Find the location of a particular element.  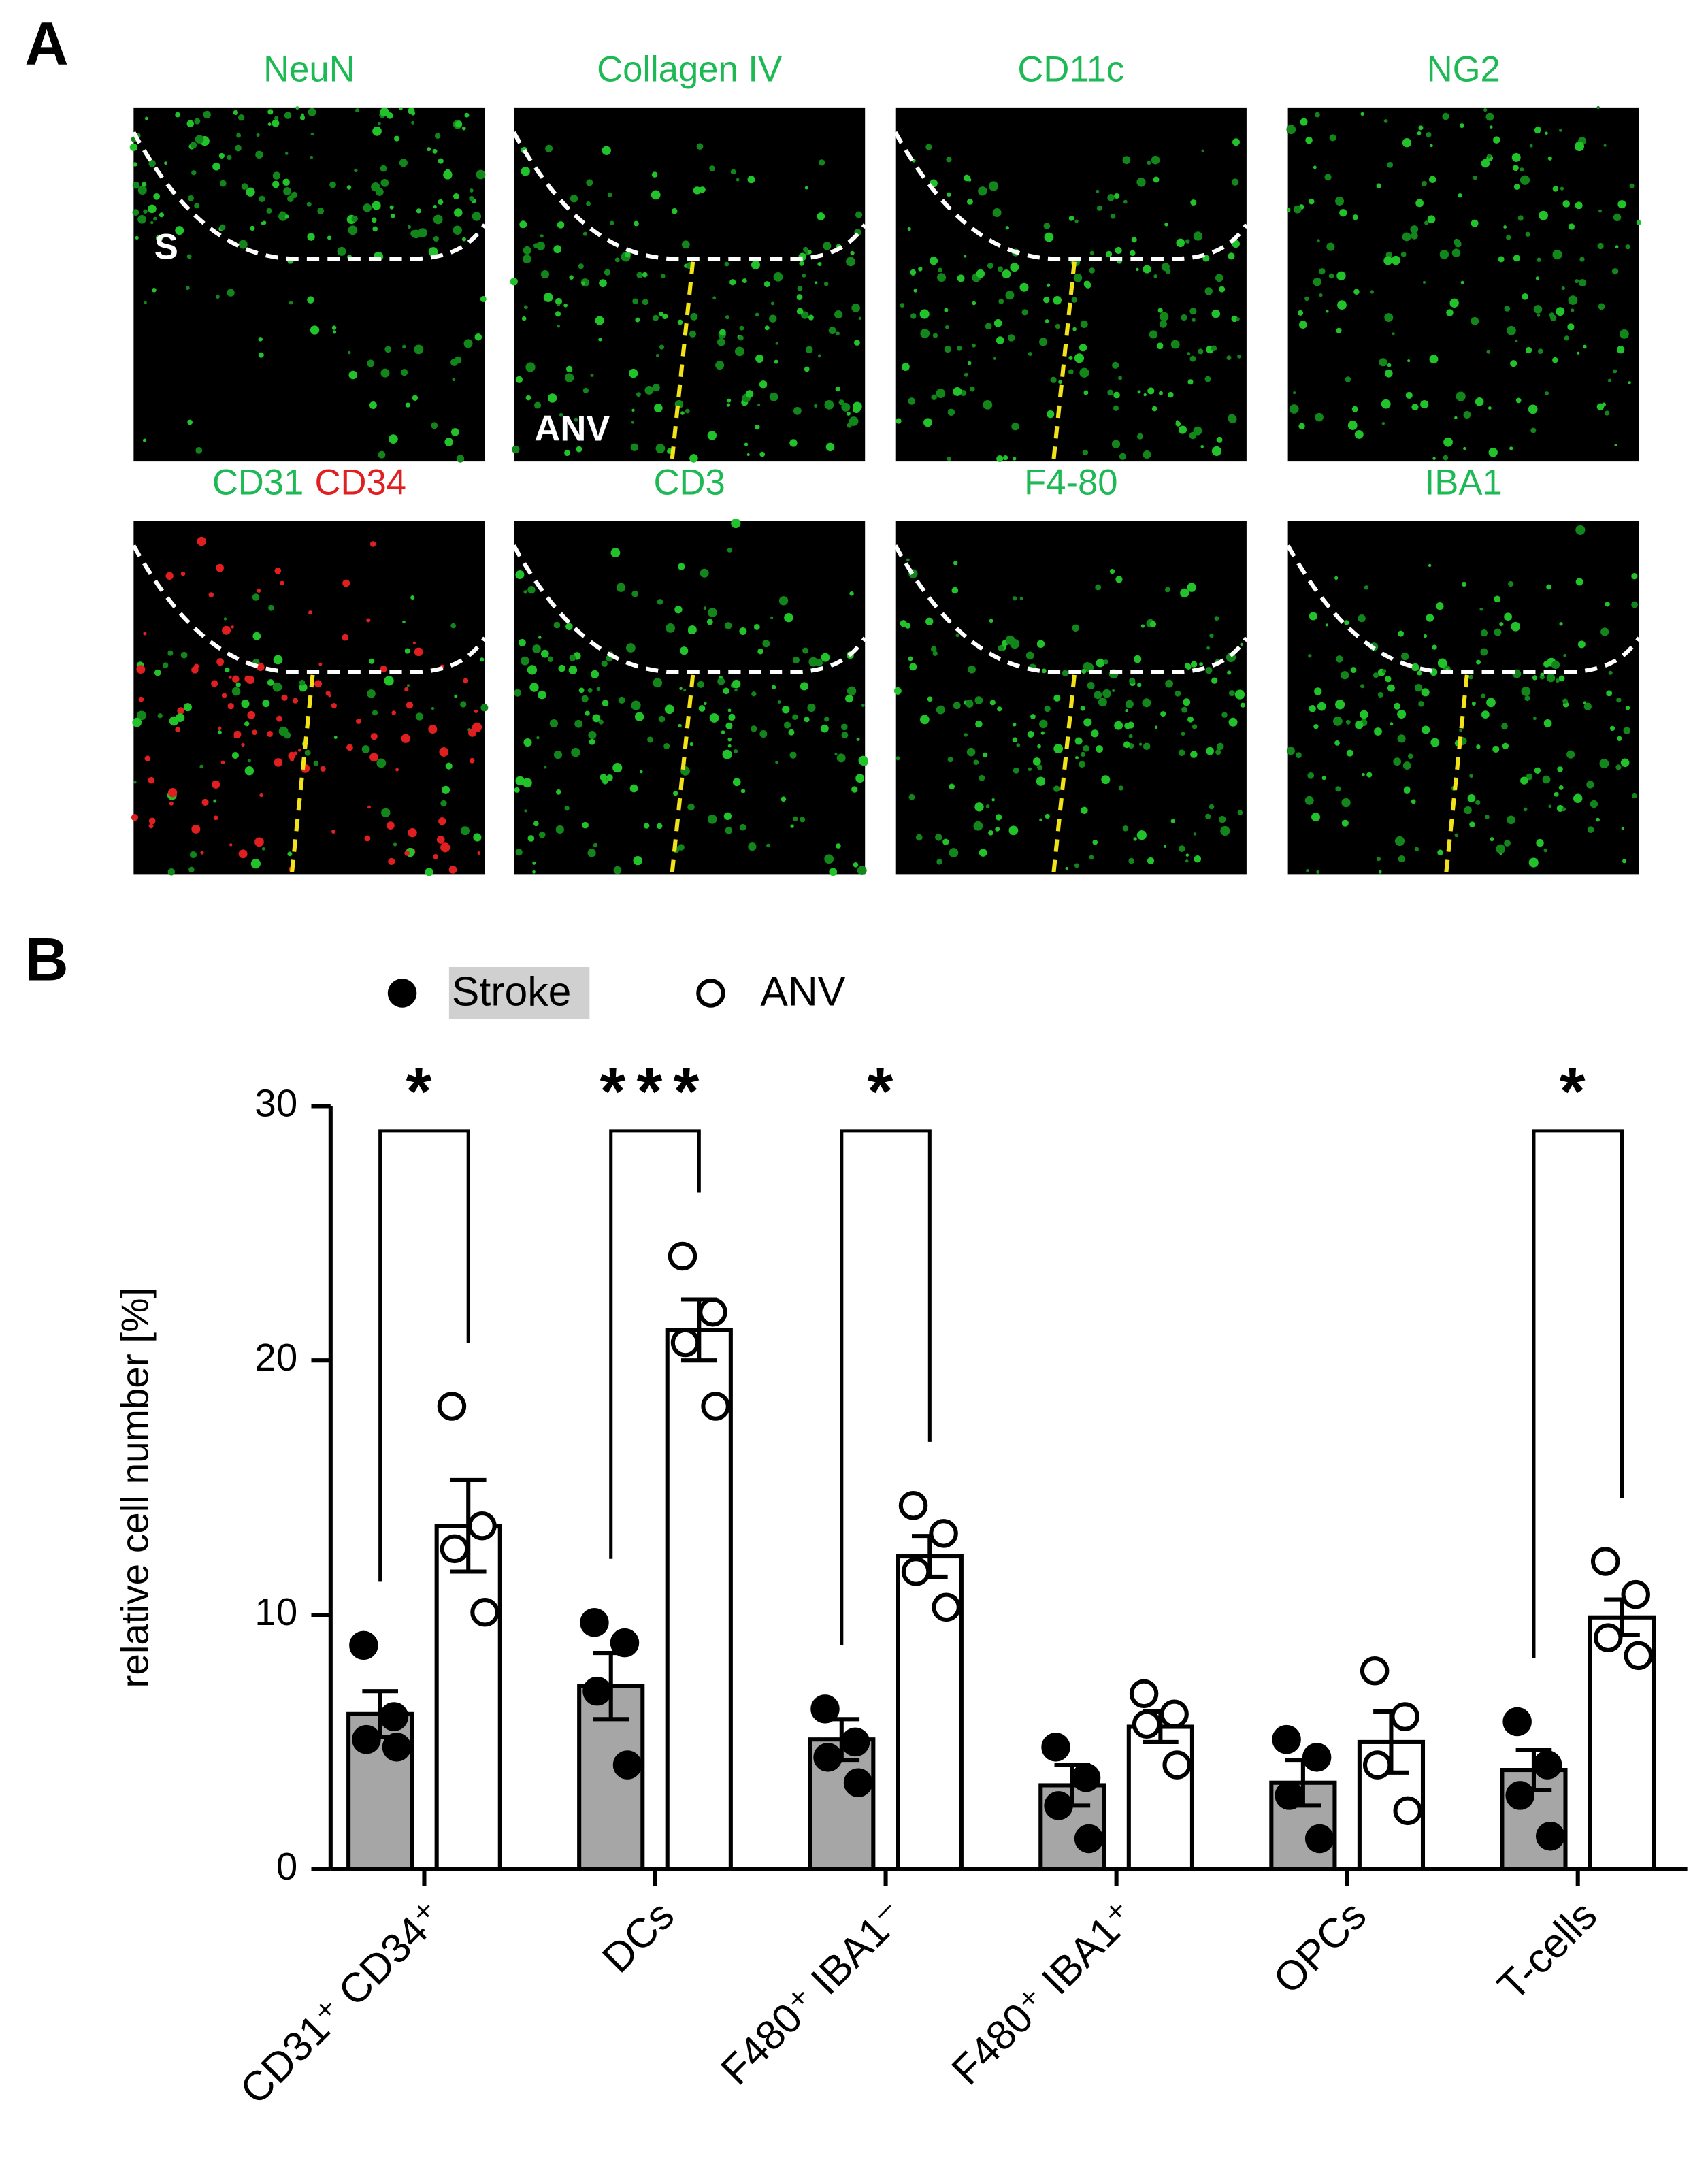

image-label: NeuN is located at coordinates (309, 69).